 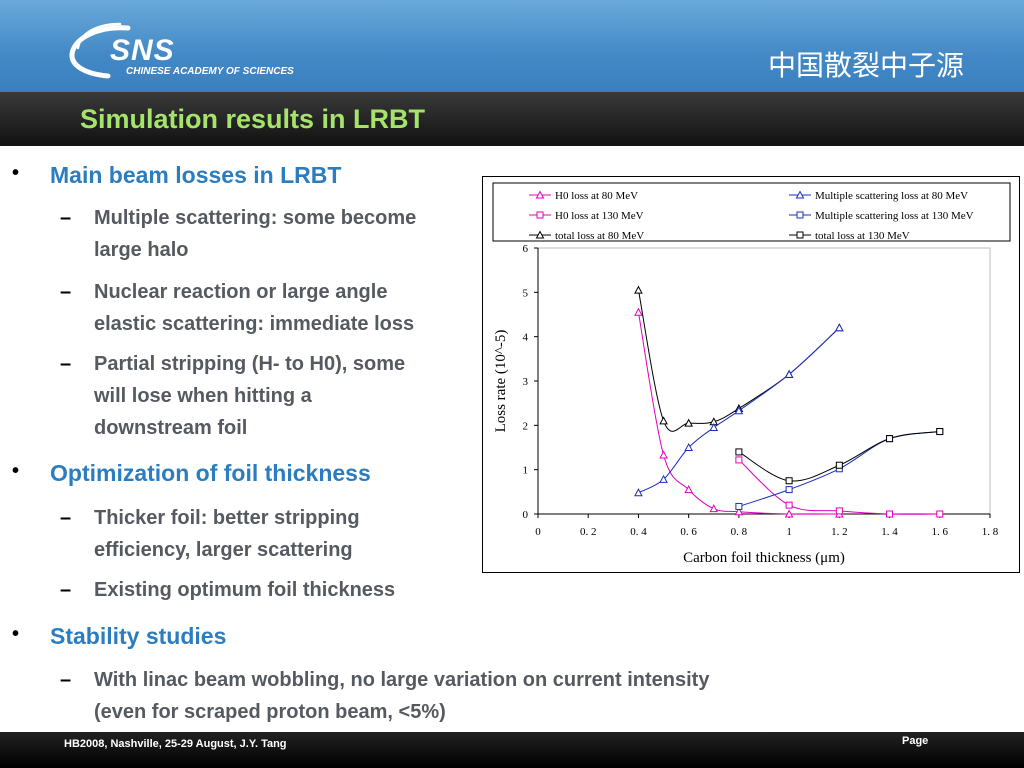 What do you see at coordinates (270, 712) in the screenshot?
I see `subbullet-line: (even for scraped proton beam, <5%)` at bounding box center [270, 712].